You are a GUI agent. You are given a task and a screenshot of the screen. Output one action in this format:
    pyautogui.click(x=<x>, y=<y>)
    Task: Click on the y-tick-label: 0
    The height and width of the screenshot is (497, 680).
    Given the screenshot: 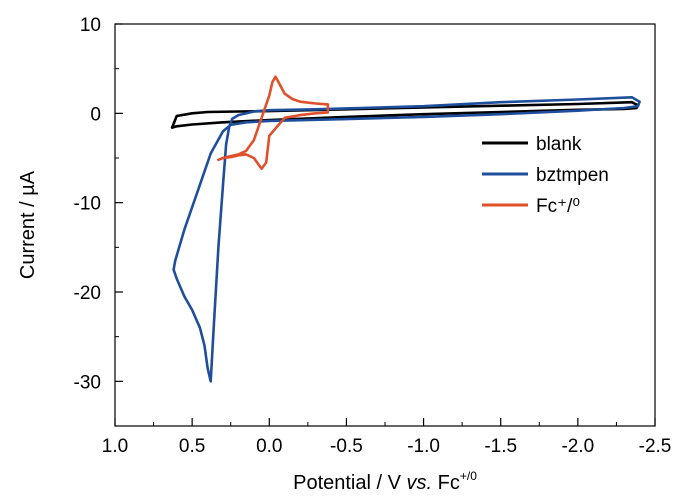 What is the action you would take?
    pyautogui.click(x=95, y=114)
    